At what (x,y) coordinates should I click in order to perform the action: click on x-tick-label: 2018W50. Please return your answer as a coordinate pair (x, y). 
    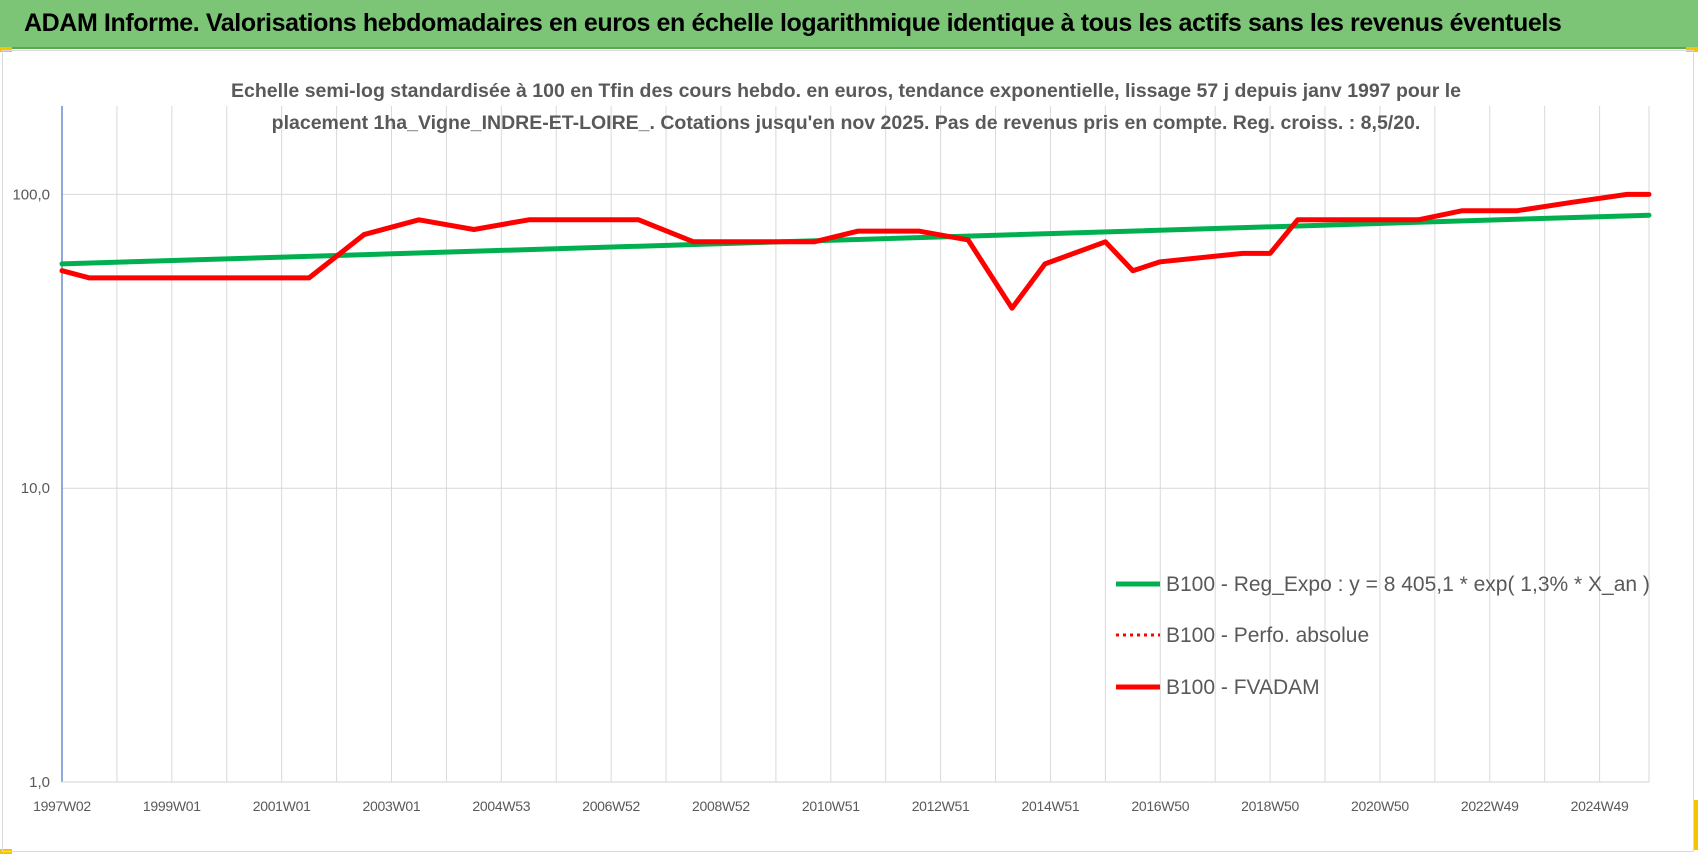
    Looking at the image, I should click on (1270, 806).